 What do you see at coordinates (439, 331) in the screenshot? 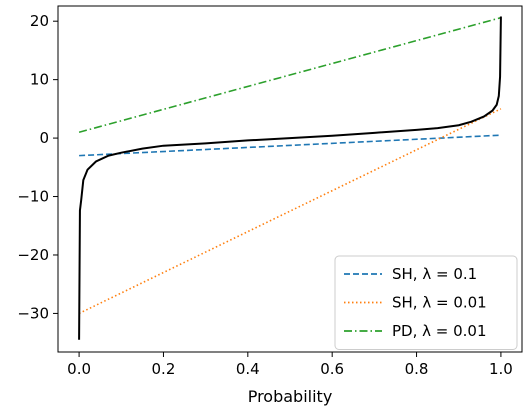
I see `legend-label: PD, λ = 0.01` at bounding box center [439, 331].